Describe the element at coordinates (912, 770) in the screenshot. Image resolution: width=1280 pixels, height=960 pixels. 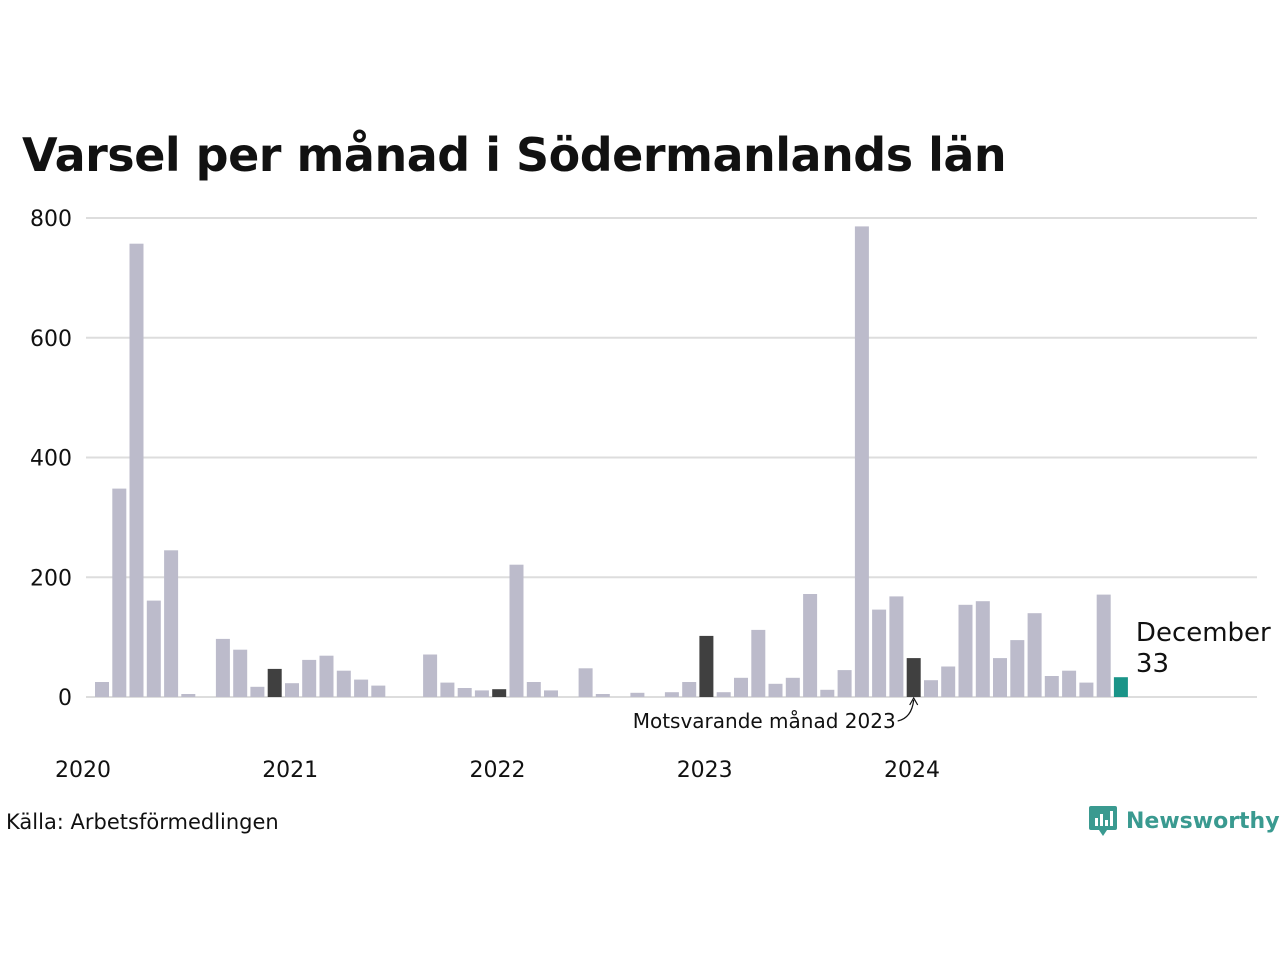
I see `x-tick-label: 2024` at that location.